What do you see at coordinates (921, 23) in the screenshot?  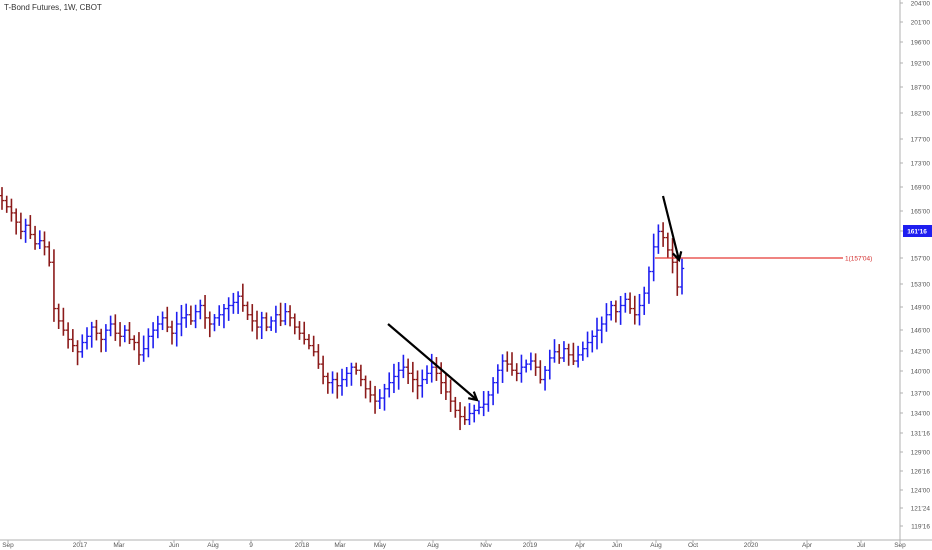 I see `y-tick-label: 201'00` at bounding box center [921, 23].